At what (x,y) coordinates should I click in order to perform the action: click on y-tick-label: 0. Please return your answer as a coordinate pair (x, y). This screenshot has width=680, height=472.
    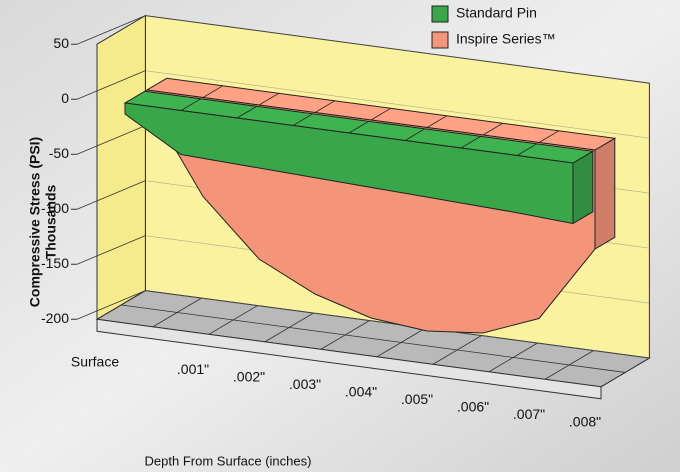
    Looking at the image, I should click on (65, 98).